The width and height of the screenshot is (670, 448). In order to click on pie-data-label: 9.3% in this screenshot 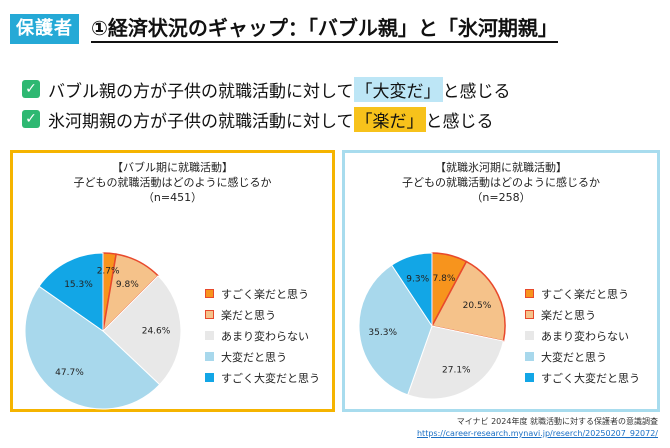, I will do `click(417, 279)`.